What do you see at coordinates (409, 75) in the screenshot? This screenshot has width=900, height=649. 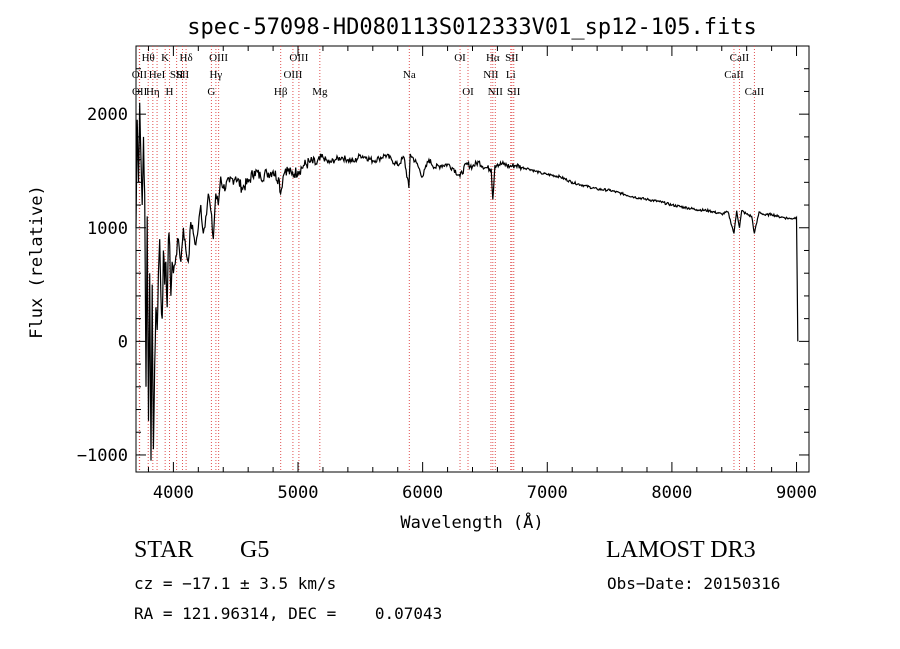 I see `line-label-17: Na` at bounding box center [409, 75].